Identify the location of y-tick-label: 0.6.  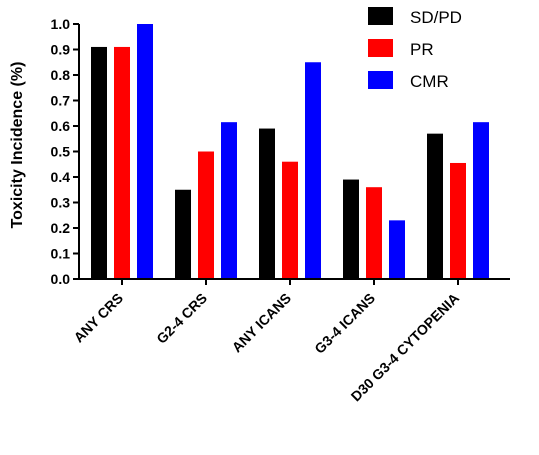
(61, 126).